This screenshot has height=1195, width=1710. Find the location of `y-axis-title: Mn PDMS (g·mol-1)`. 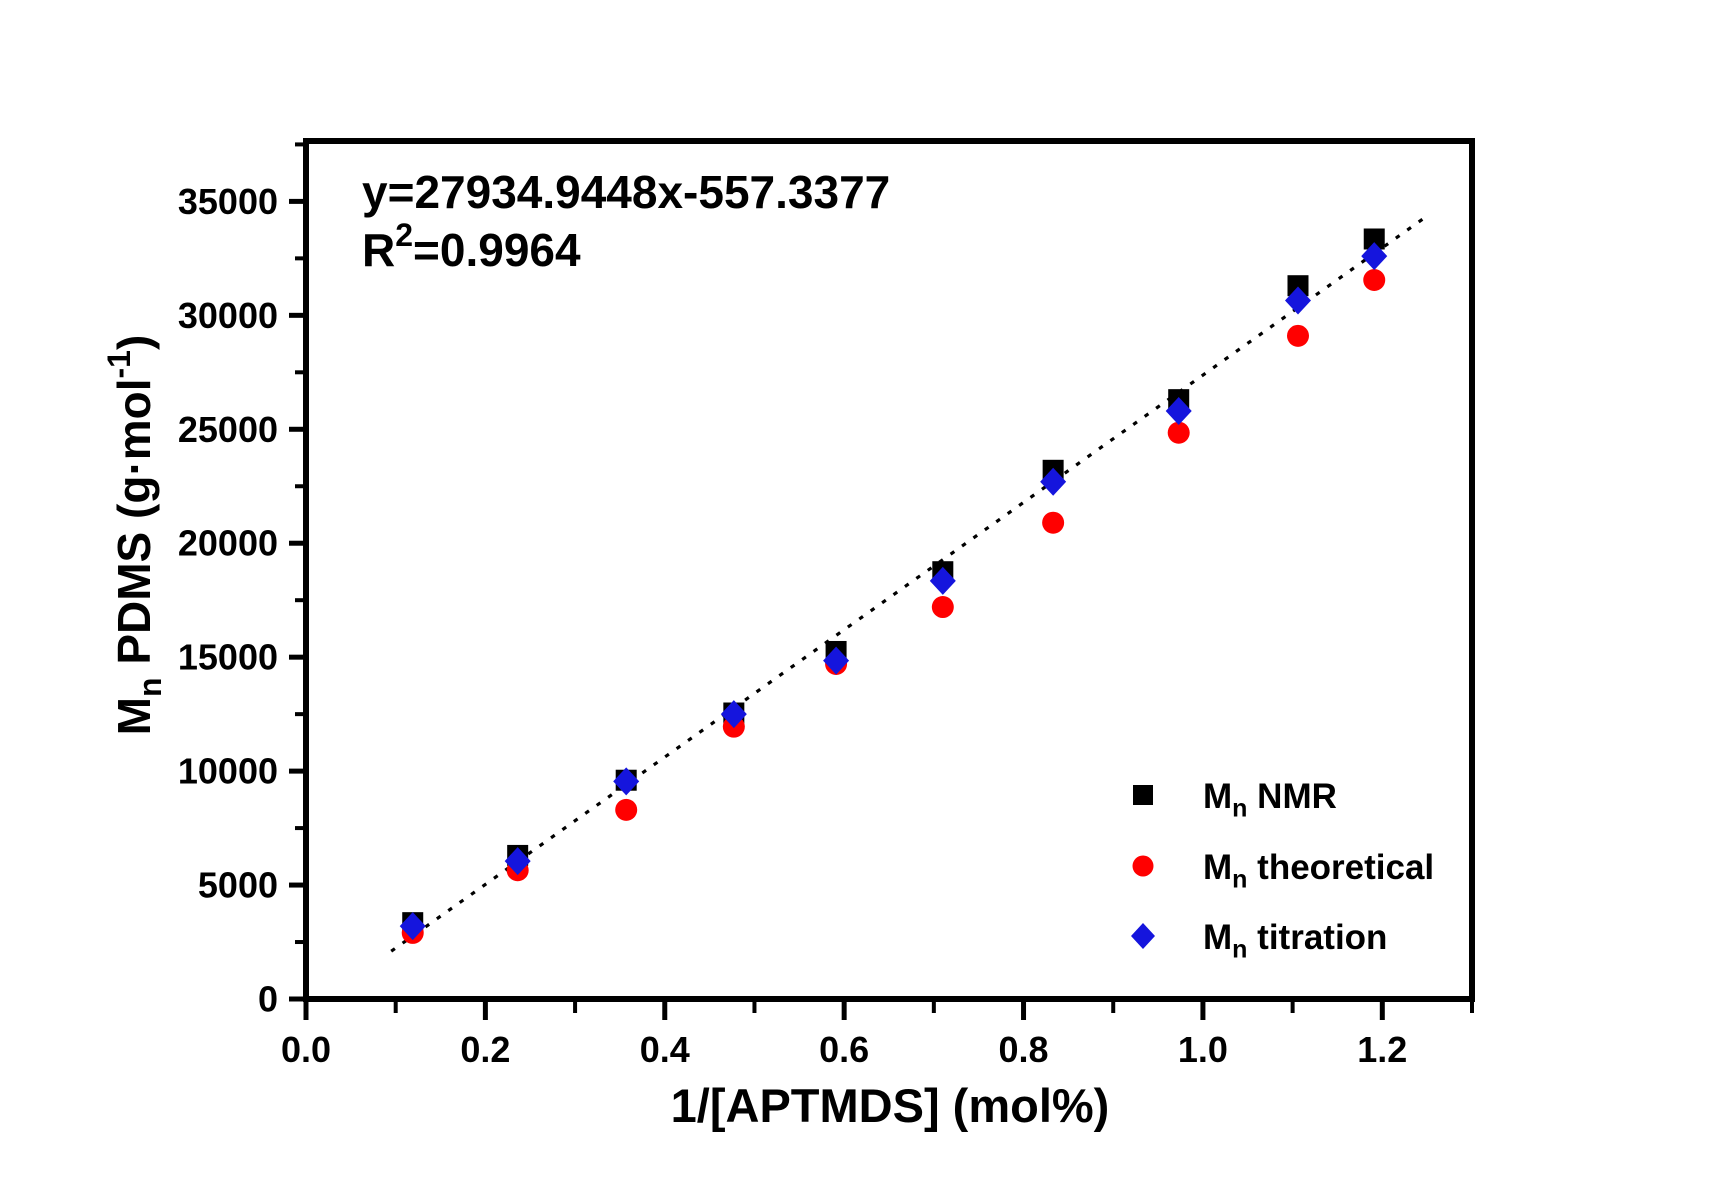

y-axis-title: Mn PDMS (g·mol-1) is located at coordinates (134, 535).